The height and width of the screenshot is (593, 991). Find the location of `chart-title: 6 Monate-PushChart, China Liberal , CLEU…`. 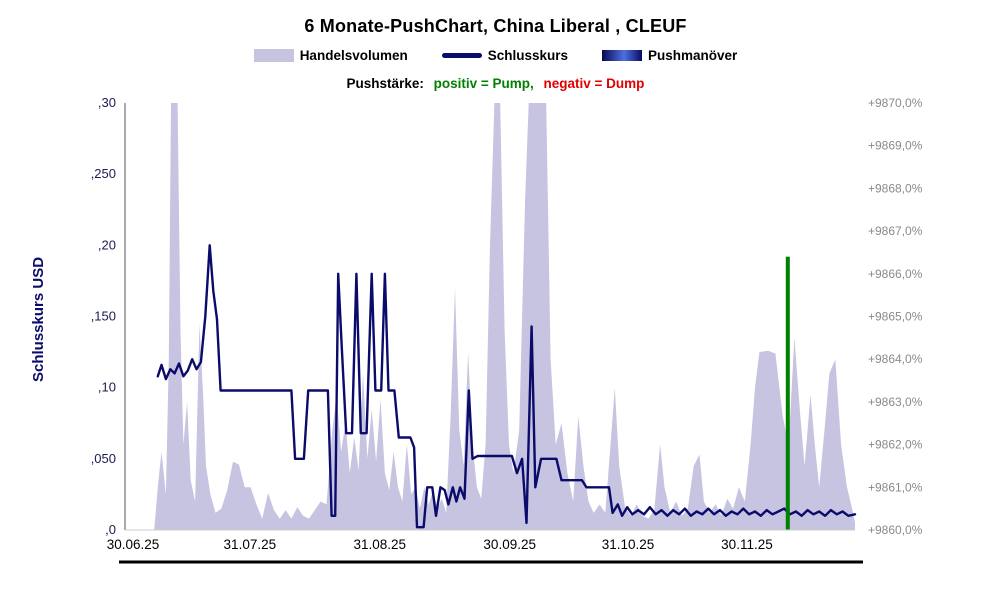

chart-title: 6 Monate-PushChart, China Liberal , CLEU… is located at coordinates (495, 26).